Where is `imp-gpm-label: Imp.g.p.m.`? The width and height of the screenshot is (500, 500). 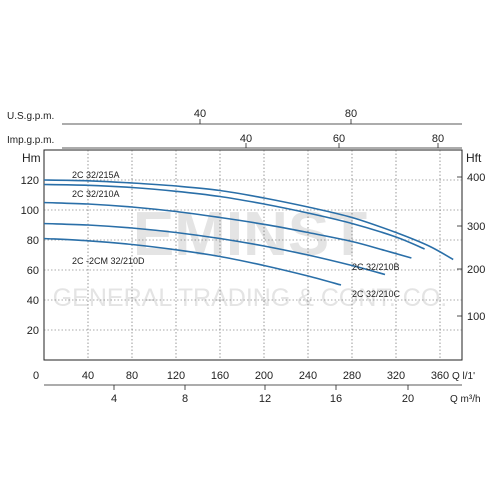 imp-gpm-label: Imp.g.p.m. is located at coordinates (30, 140).